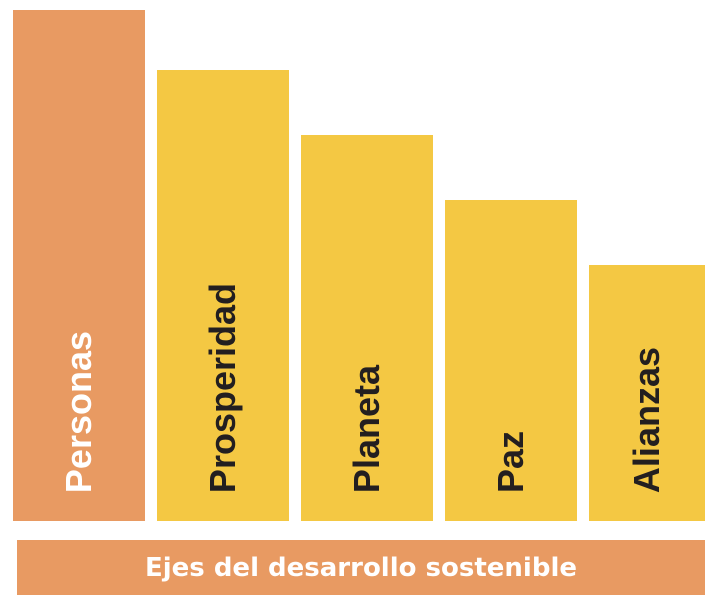 This screenshot has height=595, width=705. I want to click on pillar-label-alianzas: Alianzas, so click(646, 419).